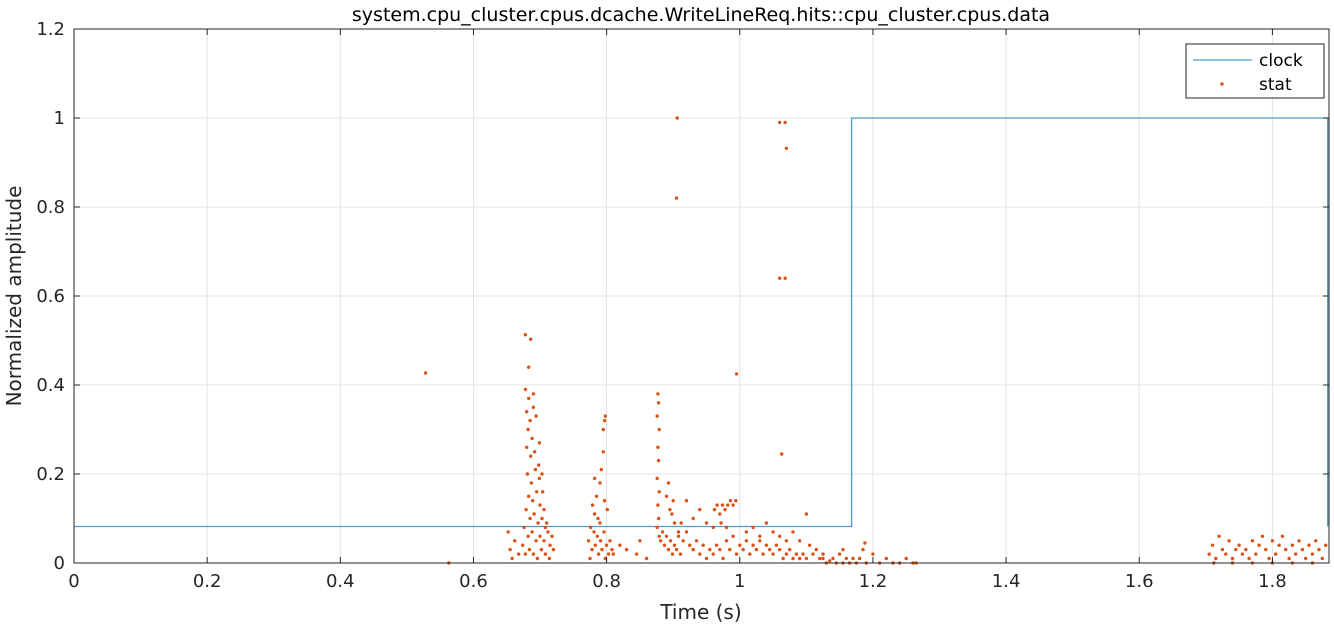  I want to click on y-tick-label: 0.6, so click(50, 296).